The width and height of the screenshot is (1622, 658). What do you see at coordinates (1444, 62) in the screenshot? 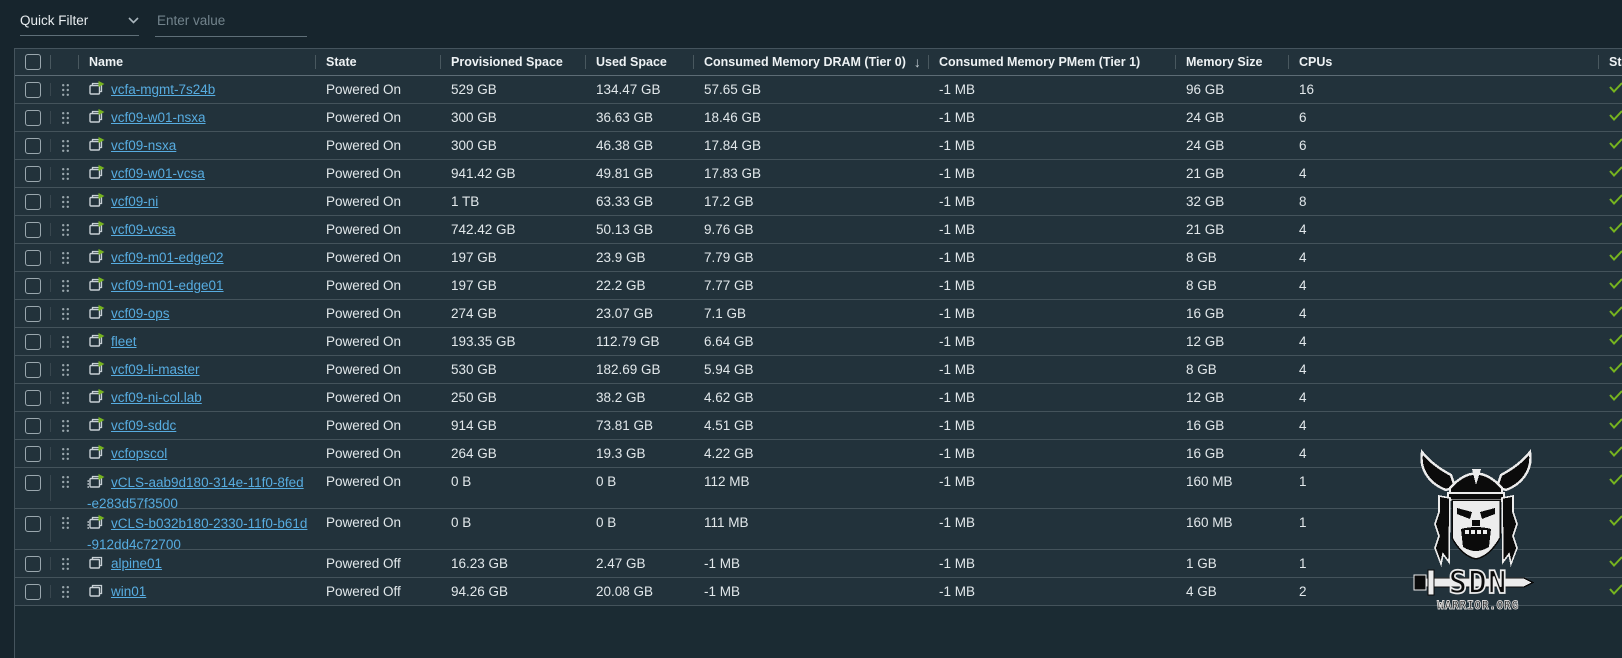
I see `column-header-cpus: CPUs` at bounding box center [1444, 62].